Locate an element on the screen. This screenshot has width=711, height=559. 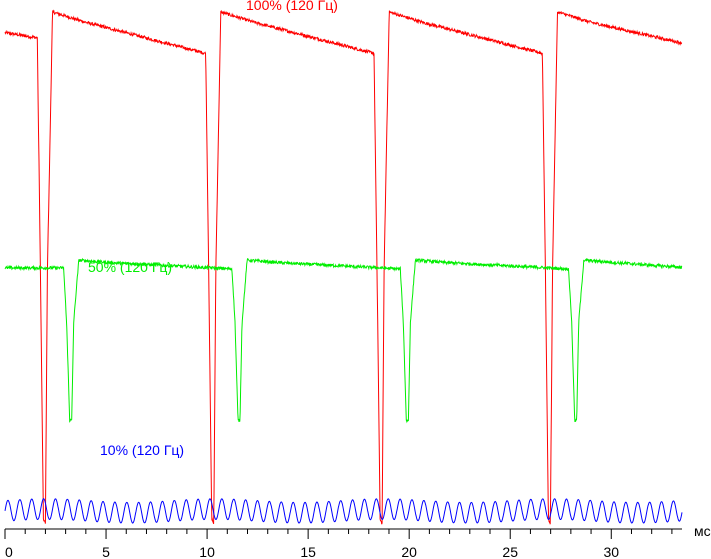
x-tick-label: 0 is located at coordinates (9, 551).